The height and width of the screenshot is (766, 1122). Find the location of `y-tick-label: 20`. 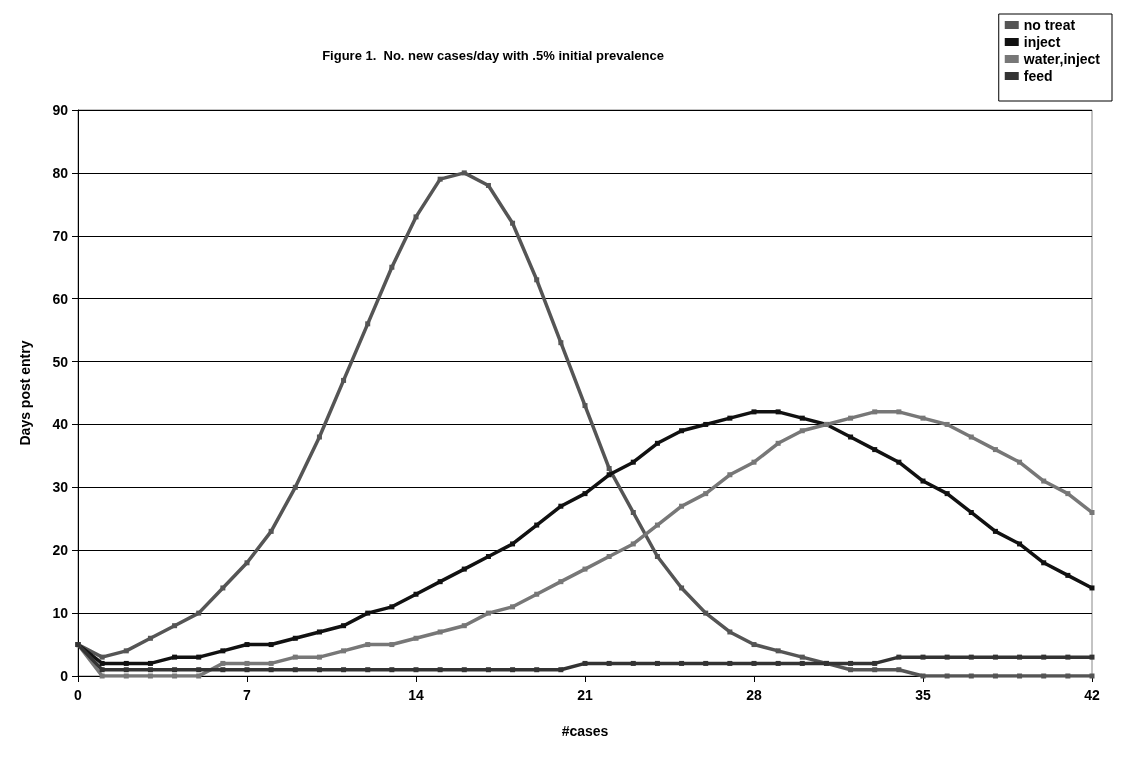

y-tick-label: 20 is located at coordinates (60, 550).